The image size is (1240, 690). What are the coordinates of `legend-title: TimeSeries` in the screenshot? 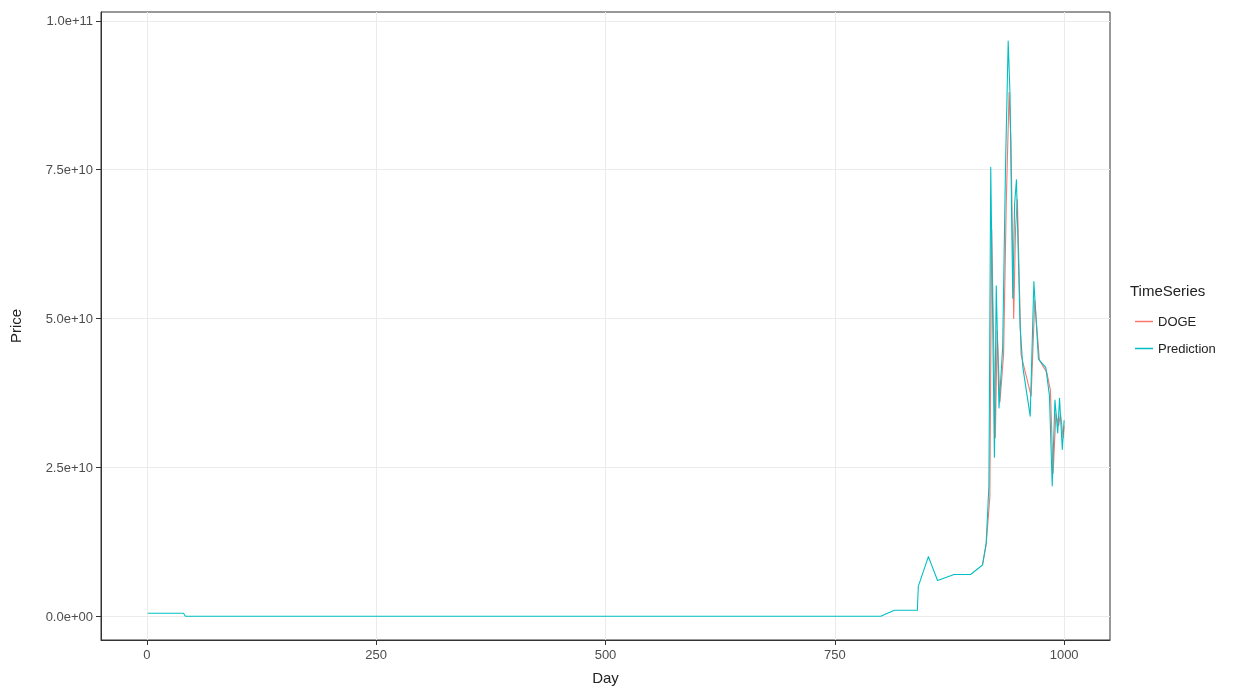 It's located at (1168, 290).